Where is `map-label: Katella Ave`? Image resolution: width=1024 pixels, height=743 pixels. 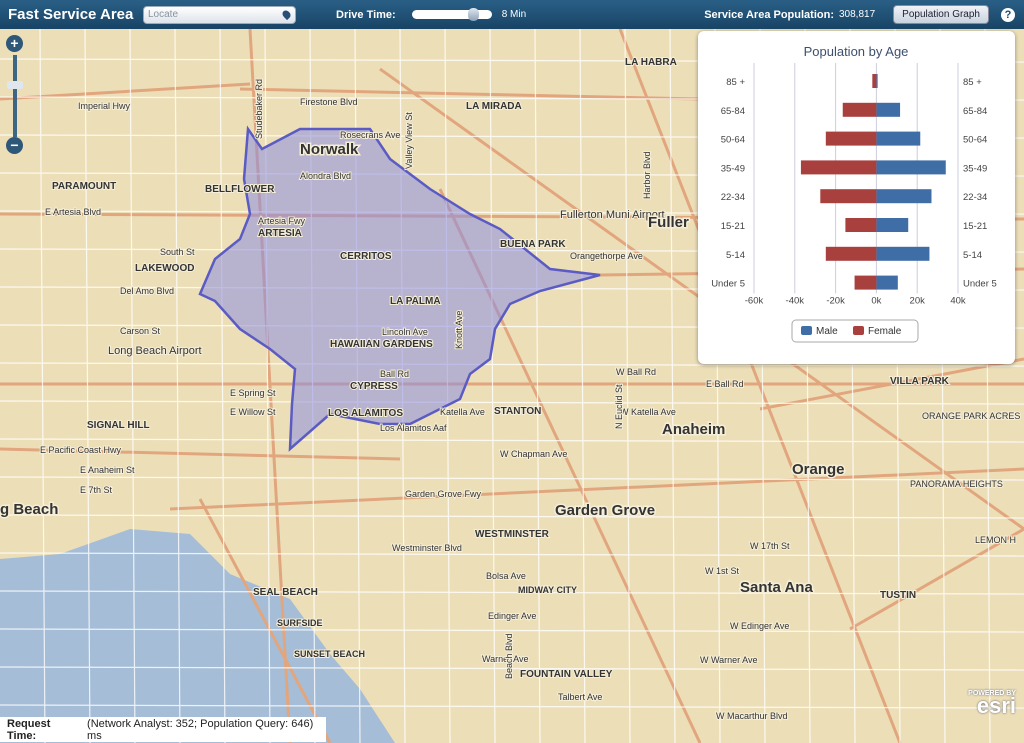 map-label: Katella Ave is located at coordinates (462, 412).